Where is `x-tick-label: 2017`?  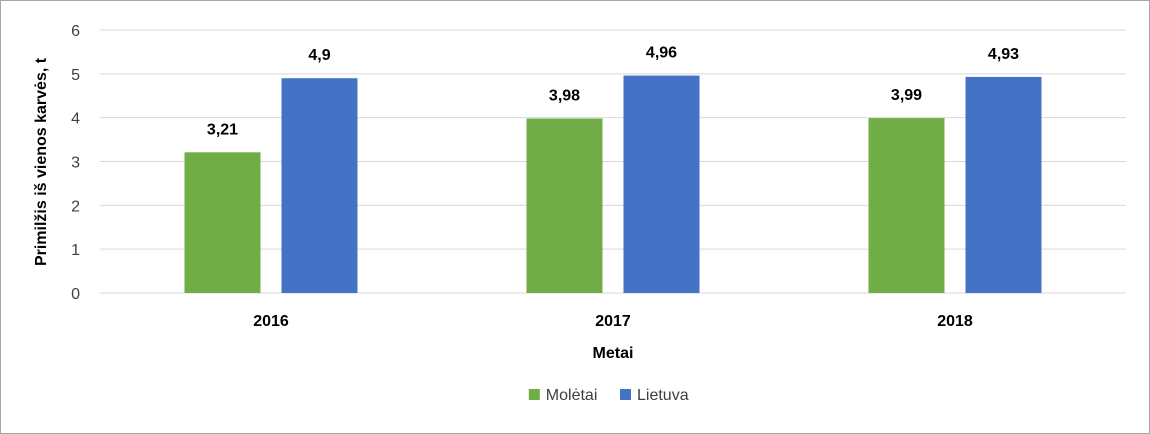 x-tick-label: 2017 is located at coordinates (613, 321).